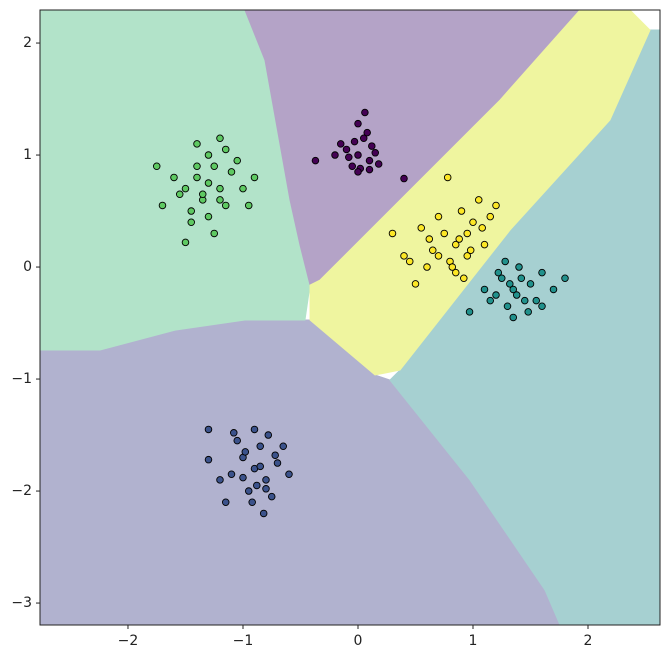  Describe the element at coordinates (473, 641) in the screenshot. I see `x-tick-label: 1` at that location.